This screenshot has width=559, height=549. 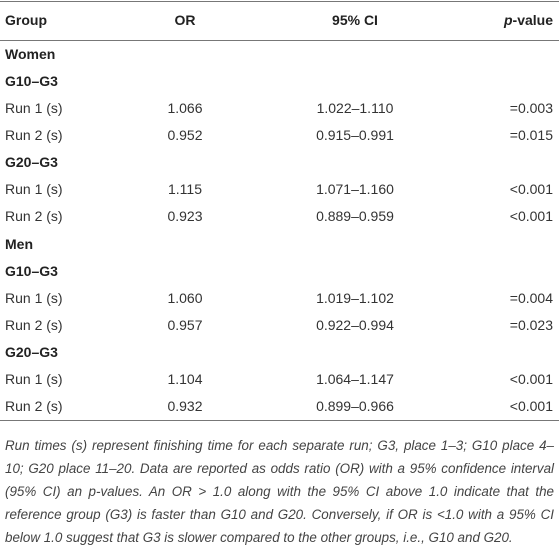 I want to click on header-text: p-value, so click(x=528, y=20).